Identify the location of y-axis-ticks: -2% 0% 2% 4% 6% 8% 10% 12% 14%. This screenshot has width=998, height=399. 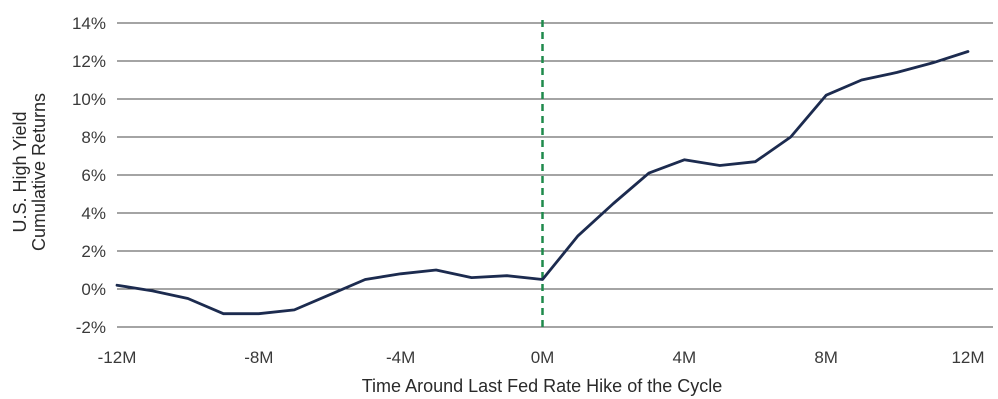
(89, 175).